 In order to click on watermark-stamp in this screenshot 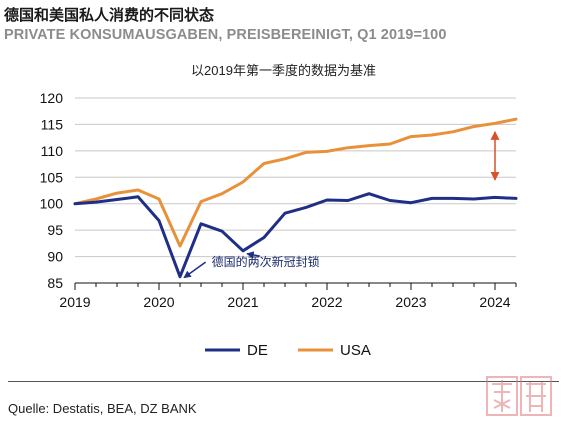, I will do `click(519, 396)`.